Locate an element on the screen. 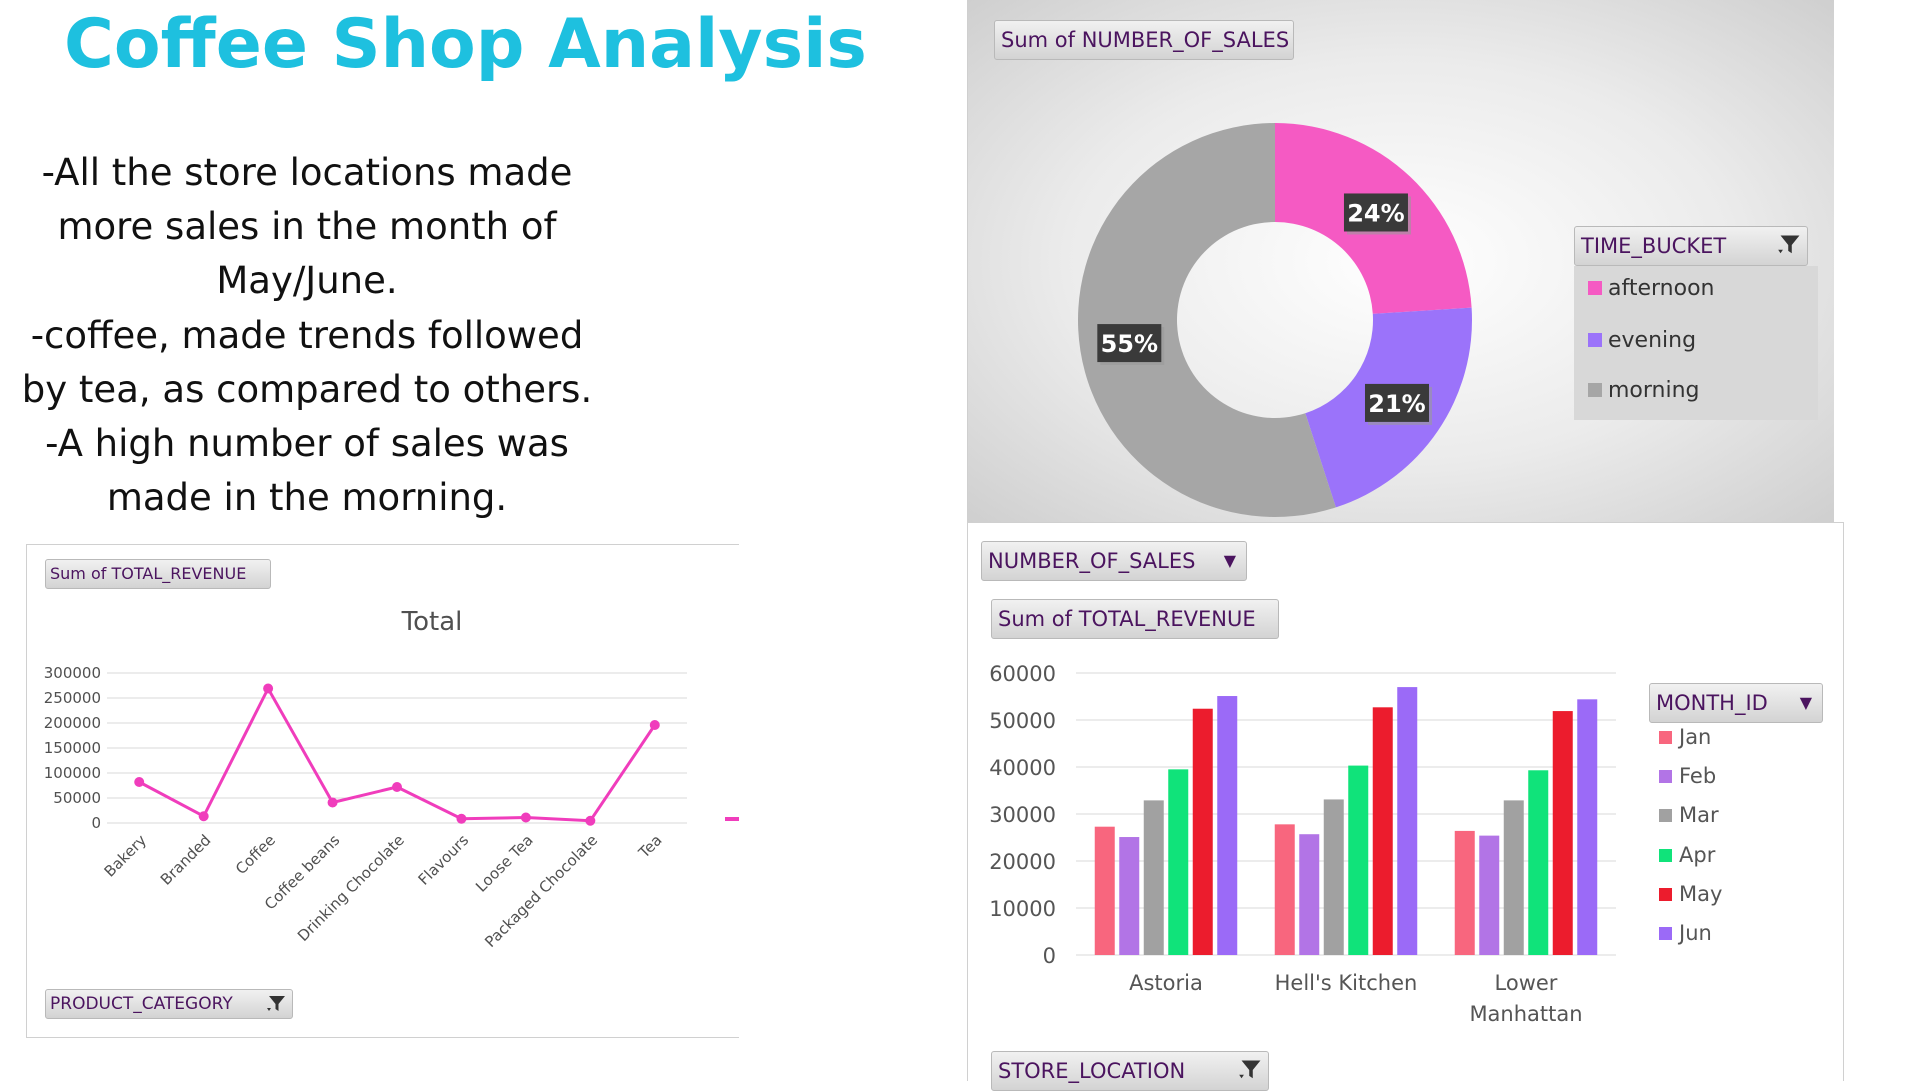 This screenshot has width=1920, height=1091. x-tick-label: Packaged Chocolate is located at coordinates (541, 891).